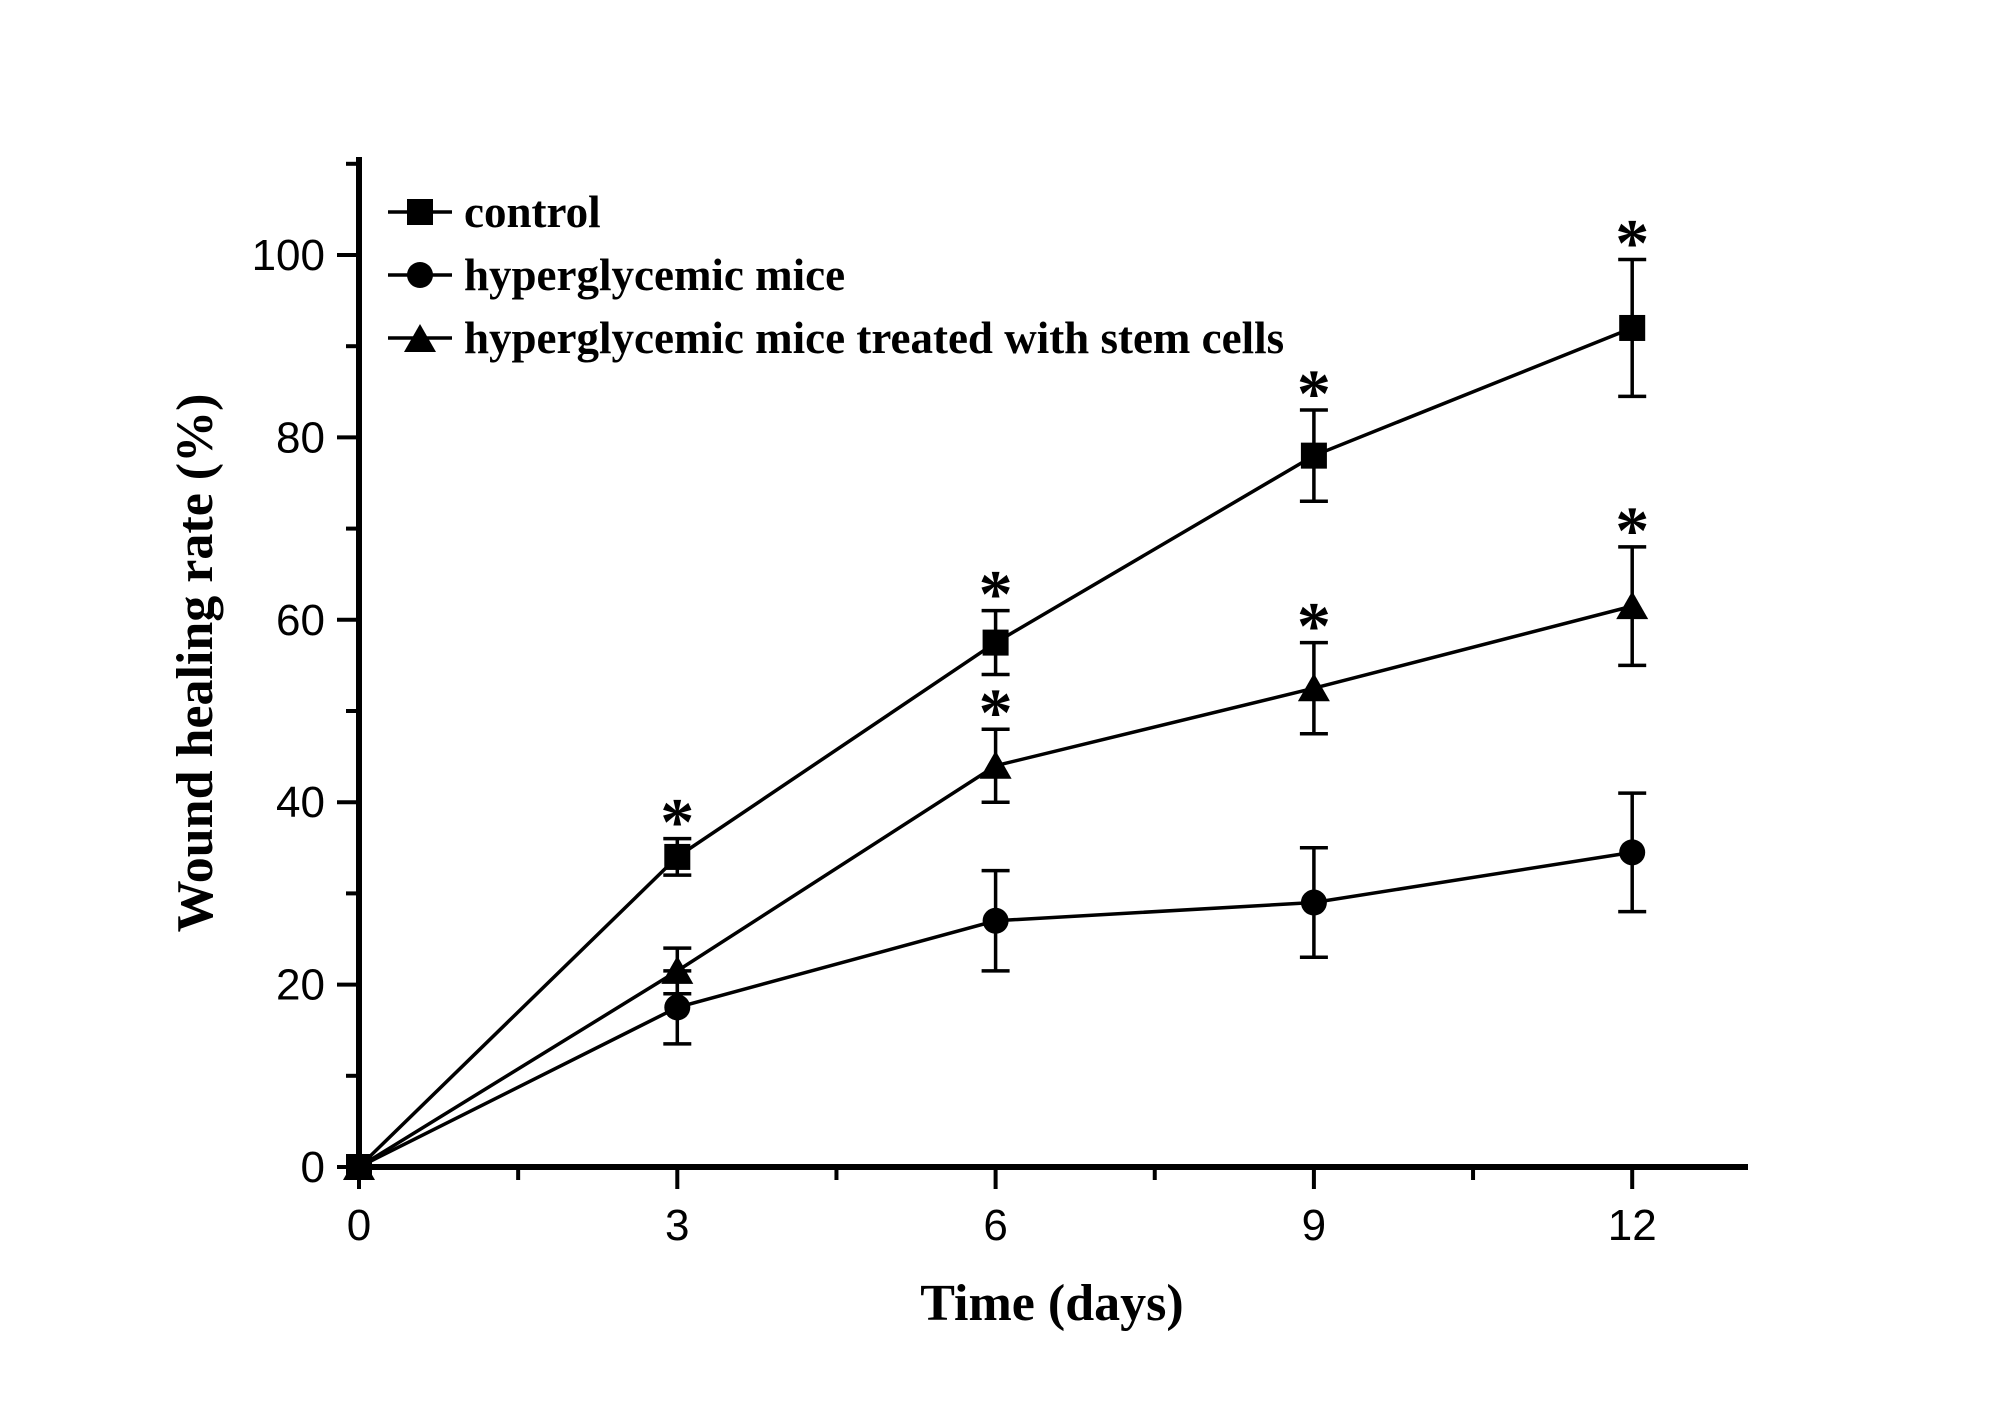 The width and height of the screenshot is (2008, 1402). Describe the element at coordinates (300, 985) in the screenshot. I see `y-tick-label: 20` at that location.